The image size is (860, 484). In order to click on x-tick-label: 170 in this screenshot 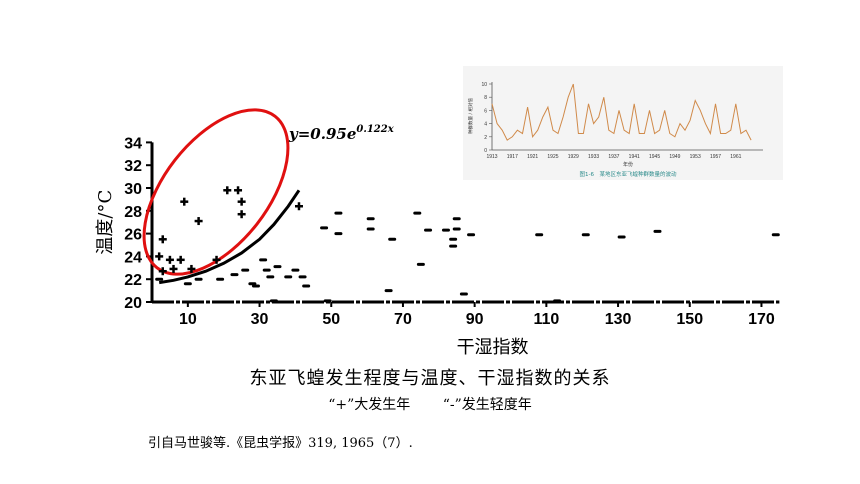, I will do `click(761, 319)`.